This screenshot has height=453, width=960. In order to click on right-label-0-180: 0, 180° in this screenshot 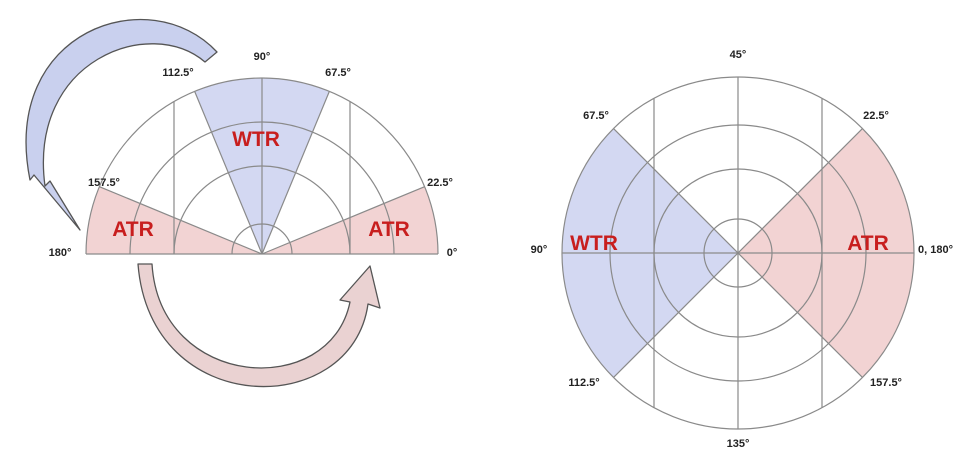, I will do `click(935, 250)`.